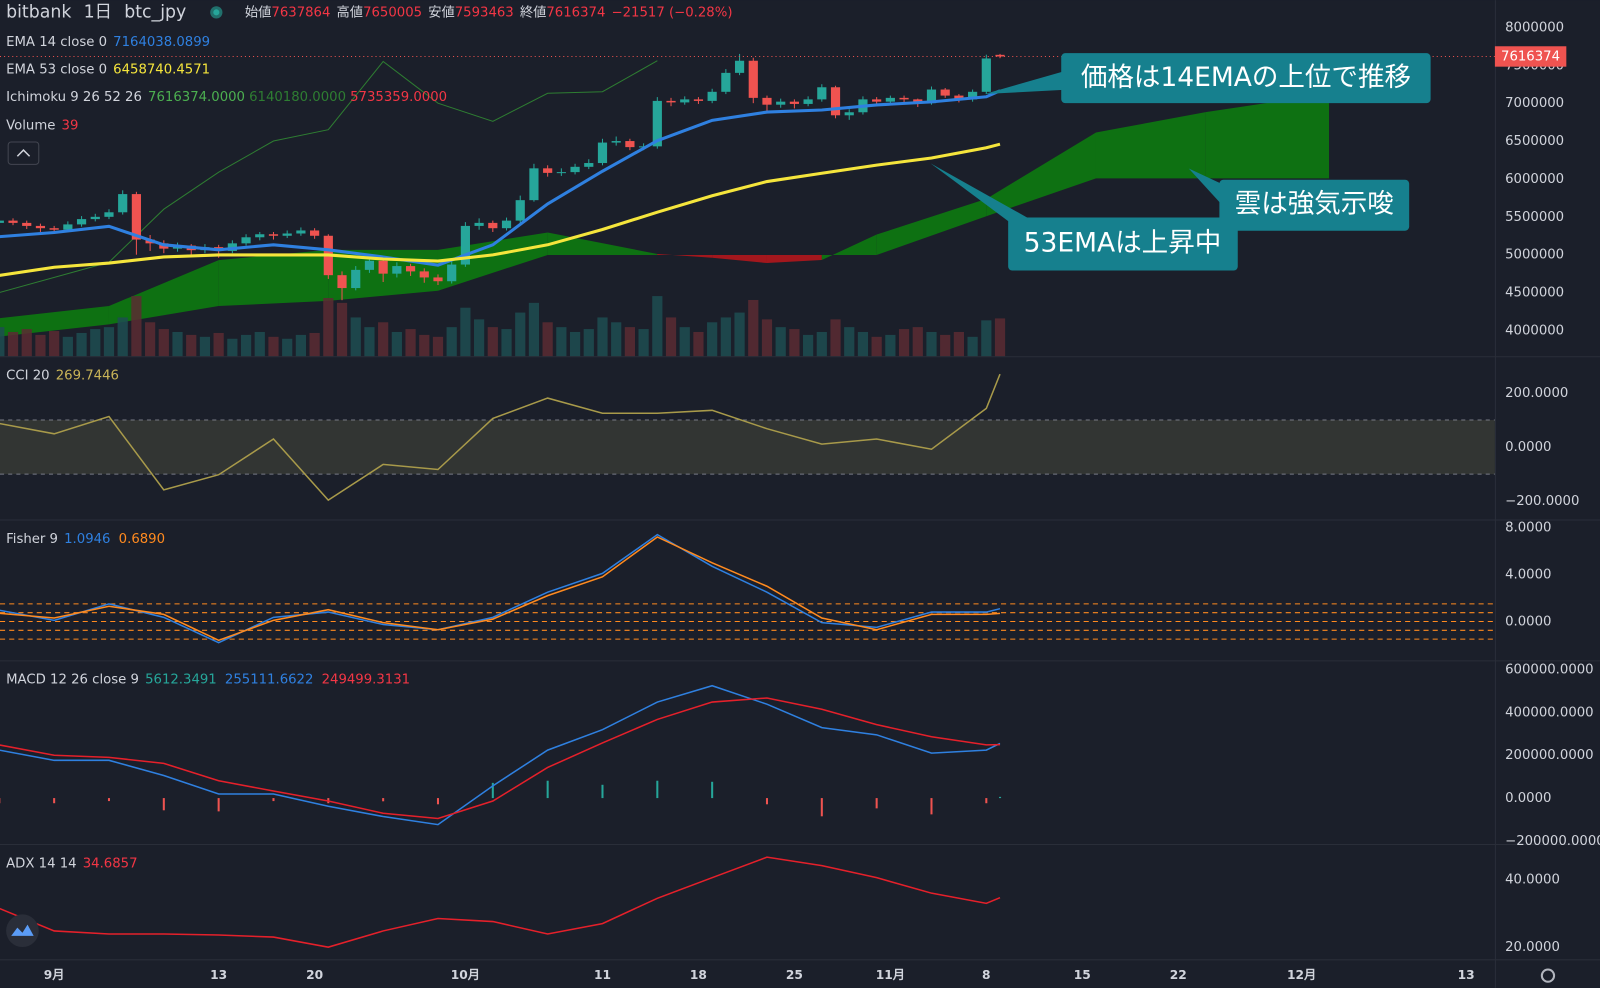 This screenshot has width=1600, height=988. What do you see at coordinates (1528, 575) in the screenshot?
I see `y-tick-label: 4.0000` at bounding box center [1528, 575].